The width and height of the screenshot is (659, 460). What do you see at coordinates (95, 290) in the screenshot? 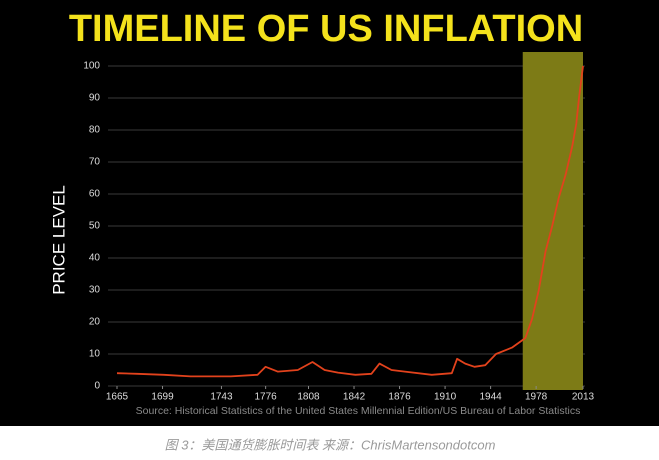
I see `y-tick-label: 30` at bounding box center [95, 290].